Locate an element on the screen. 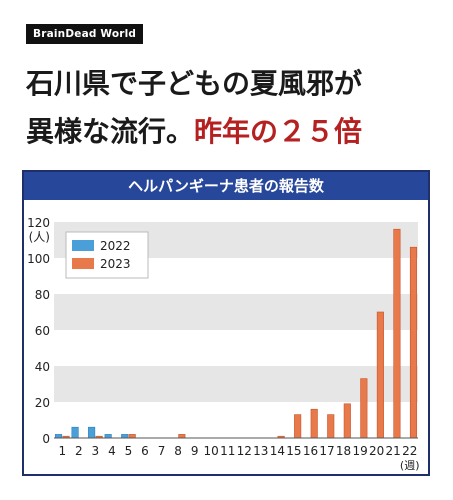 The height and width of the screenshot is (500, 453). x-tick-label: 12 is located at coordinates (244, 451).